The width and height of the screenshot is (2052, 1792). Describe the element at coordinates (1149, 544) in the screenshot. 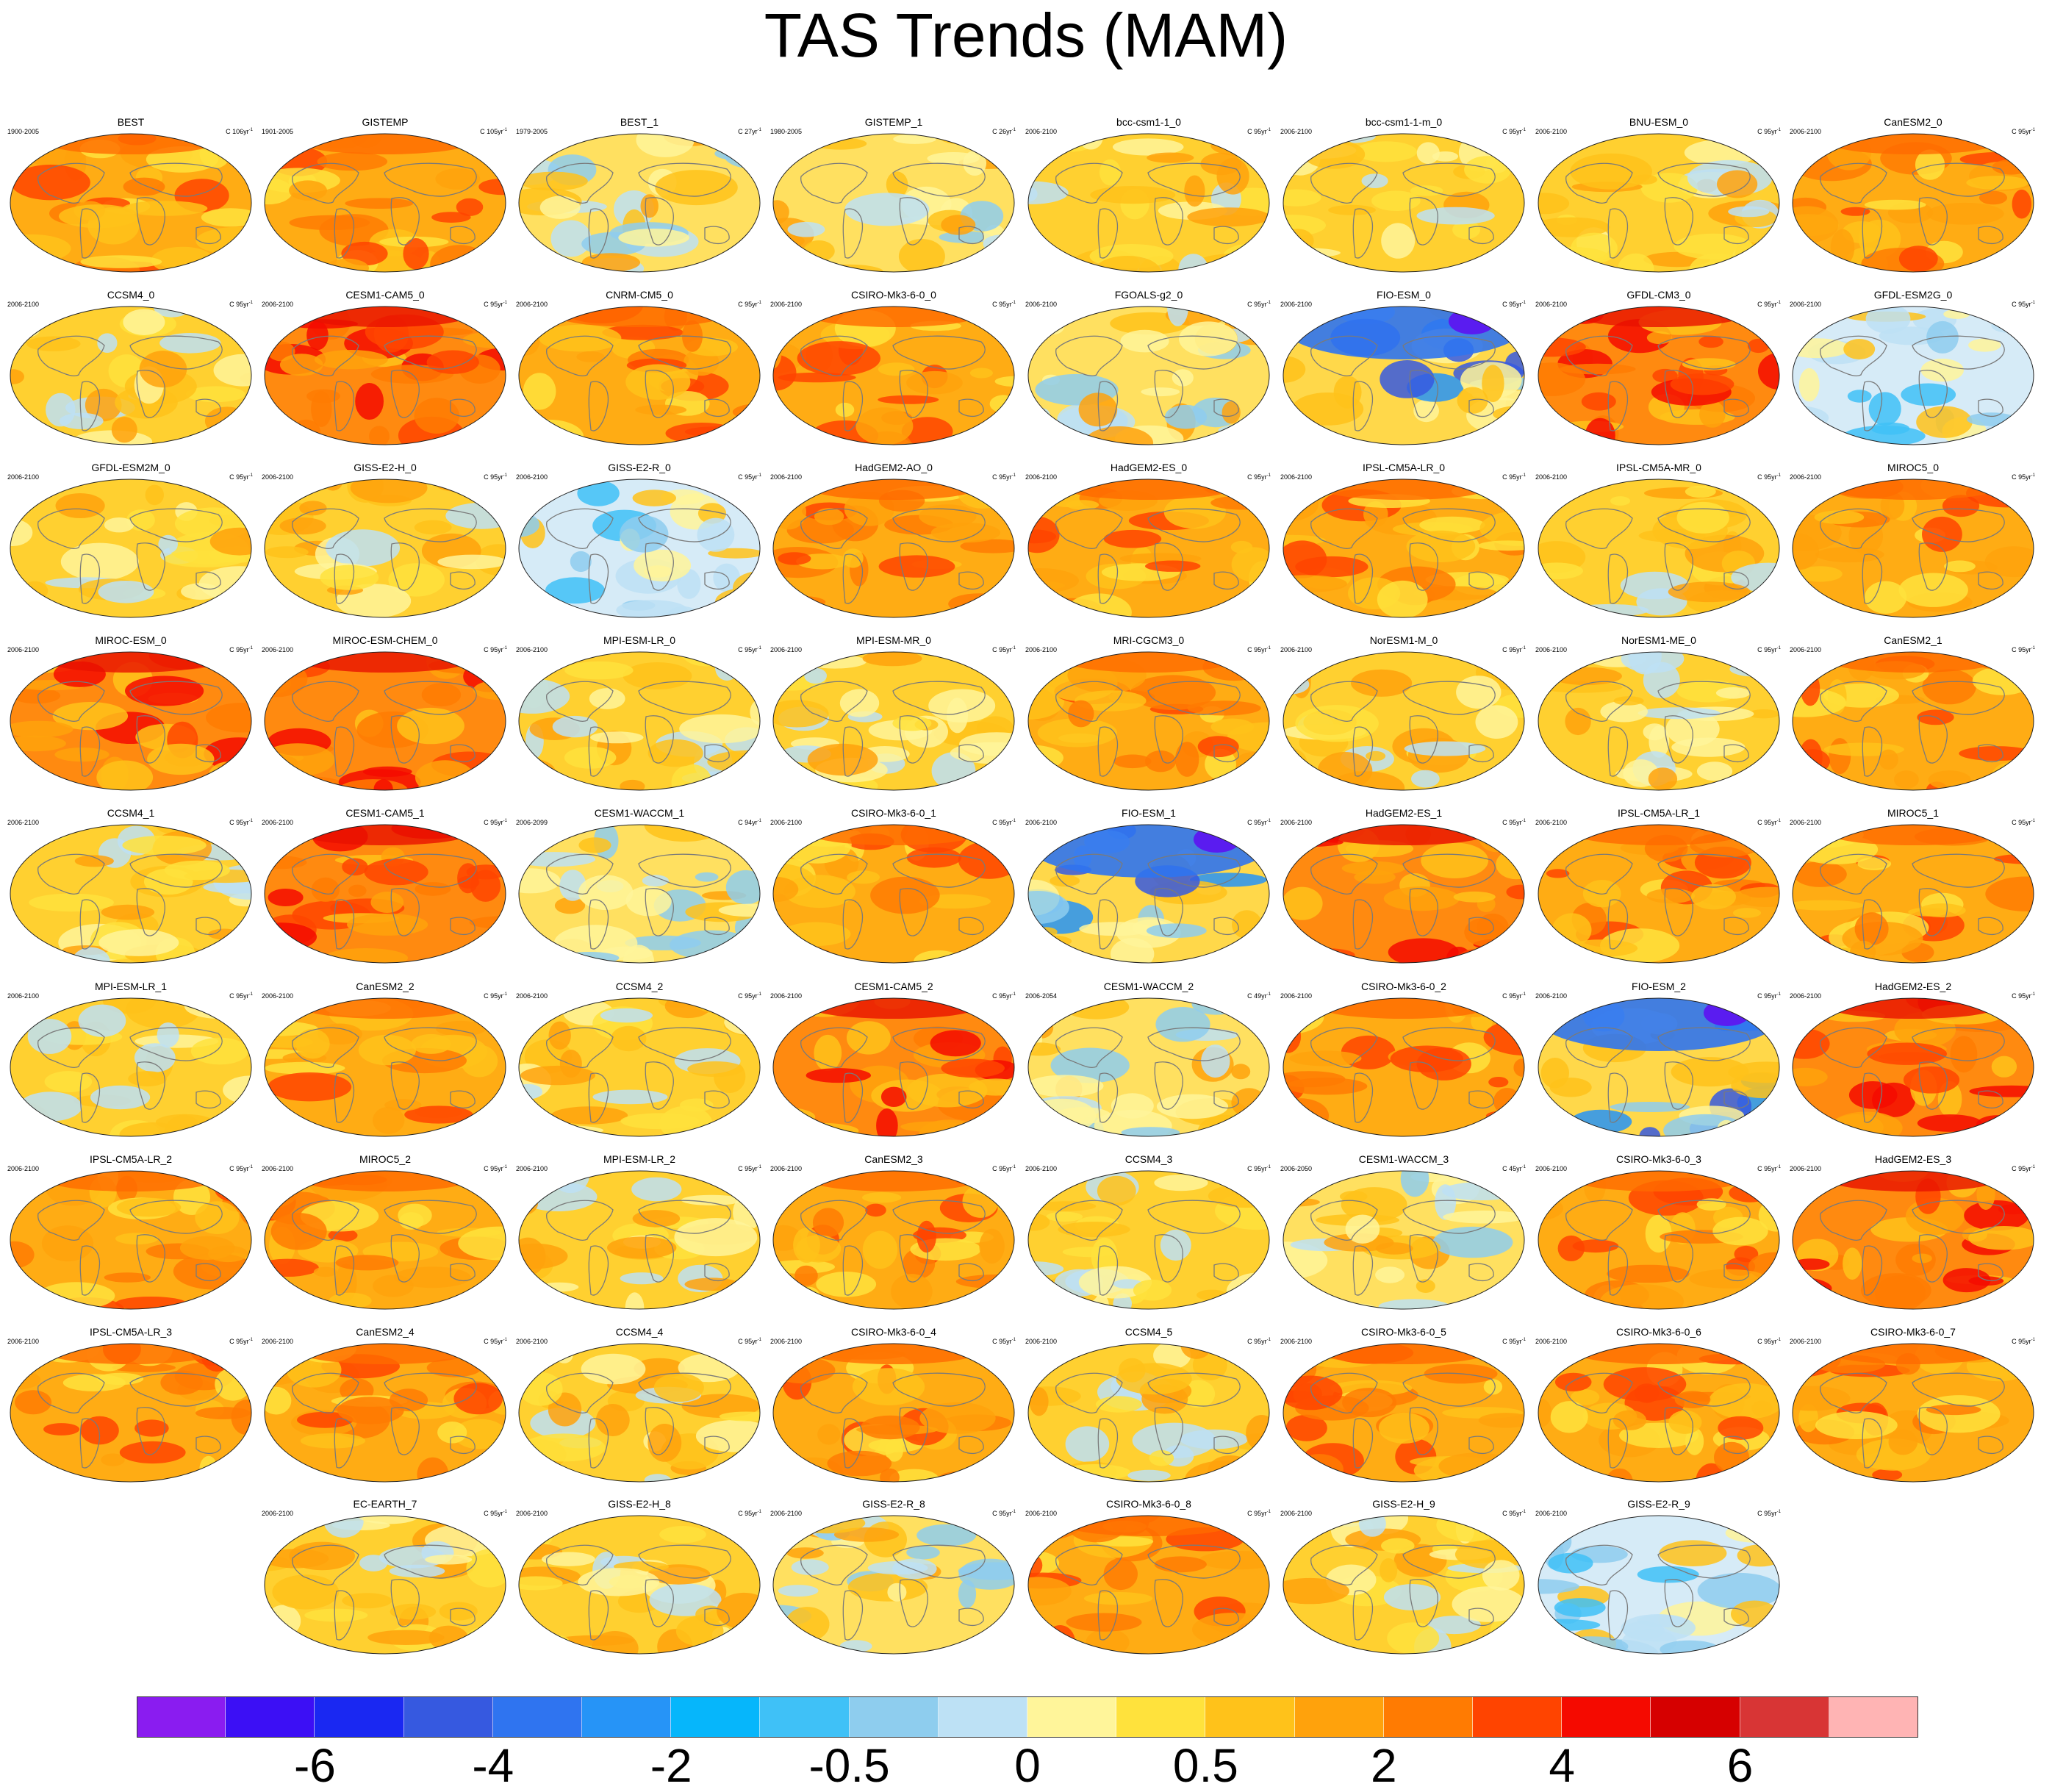

I see `map-panel: HadGEM2-ES_0 2006-2100 C 95yr-1` at that location.